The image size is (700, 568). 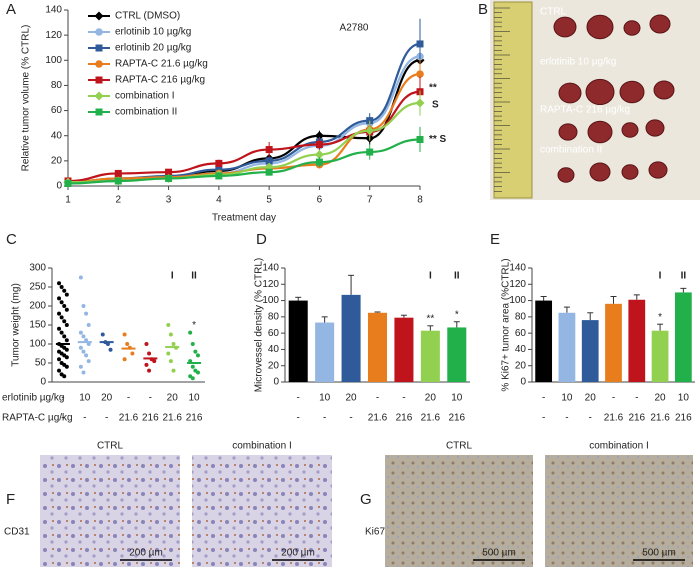 I want to click on legend-label: erlotinib 10 µg/kg, so click(x=153, y=32).